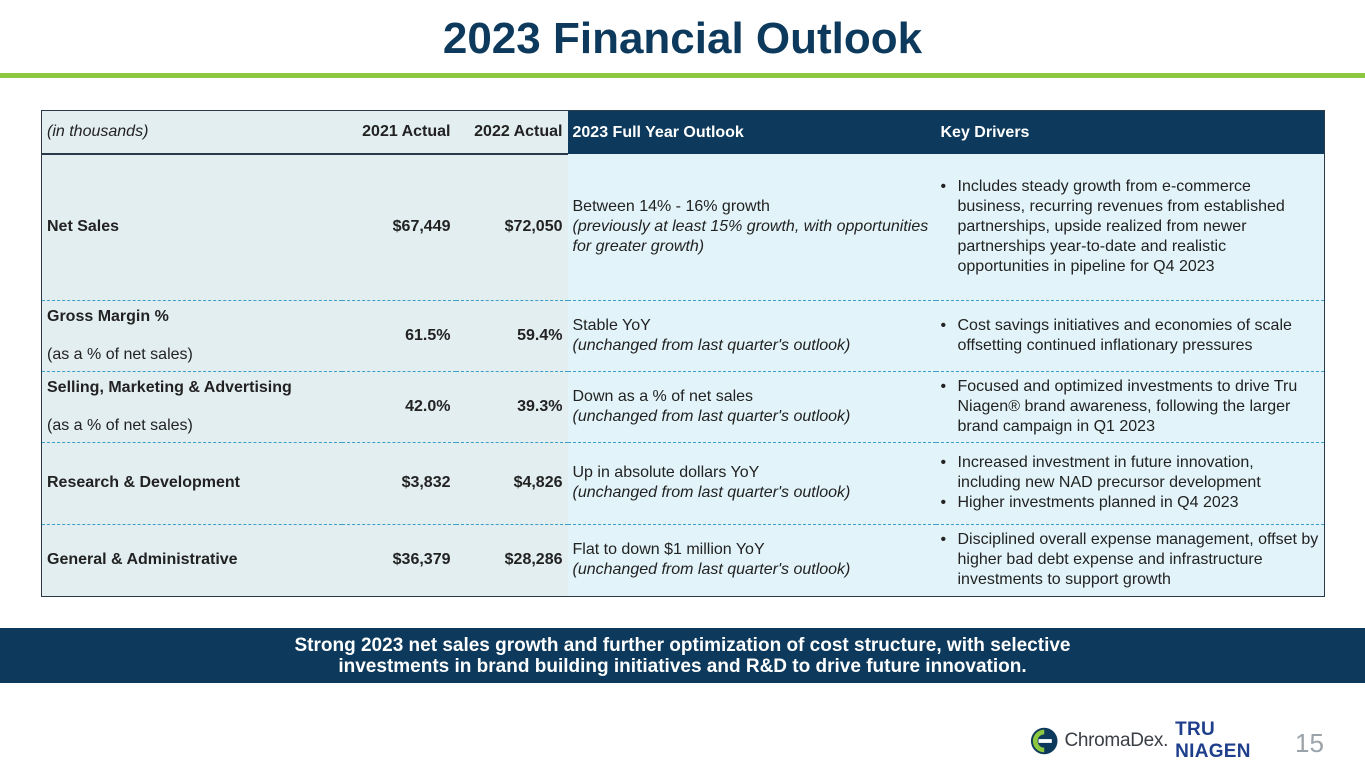 This screenshot has width=1365, height=768. What do you see at coordinates (511, 336) in the screenshot?
I see `value-2022: 59.4%` at bounding box center [511, 336].